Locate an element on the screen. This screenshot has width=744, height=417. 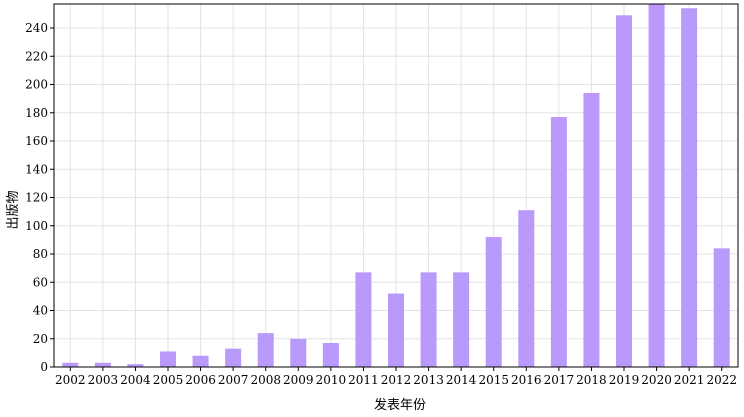
y-tick-label: 220 is located at coordinates (36, 56).